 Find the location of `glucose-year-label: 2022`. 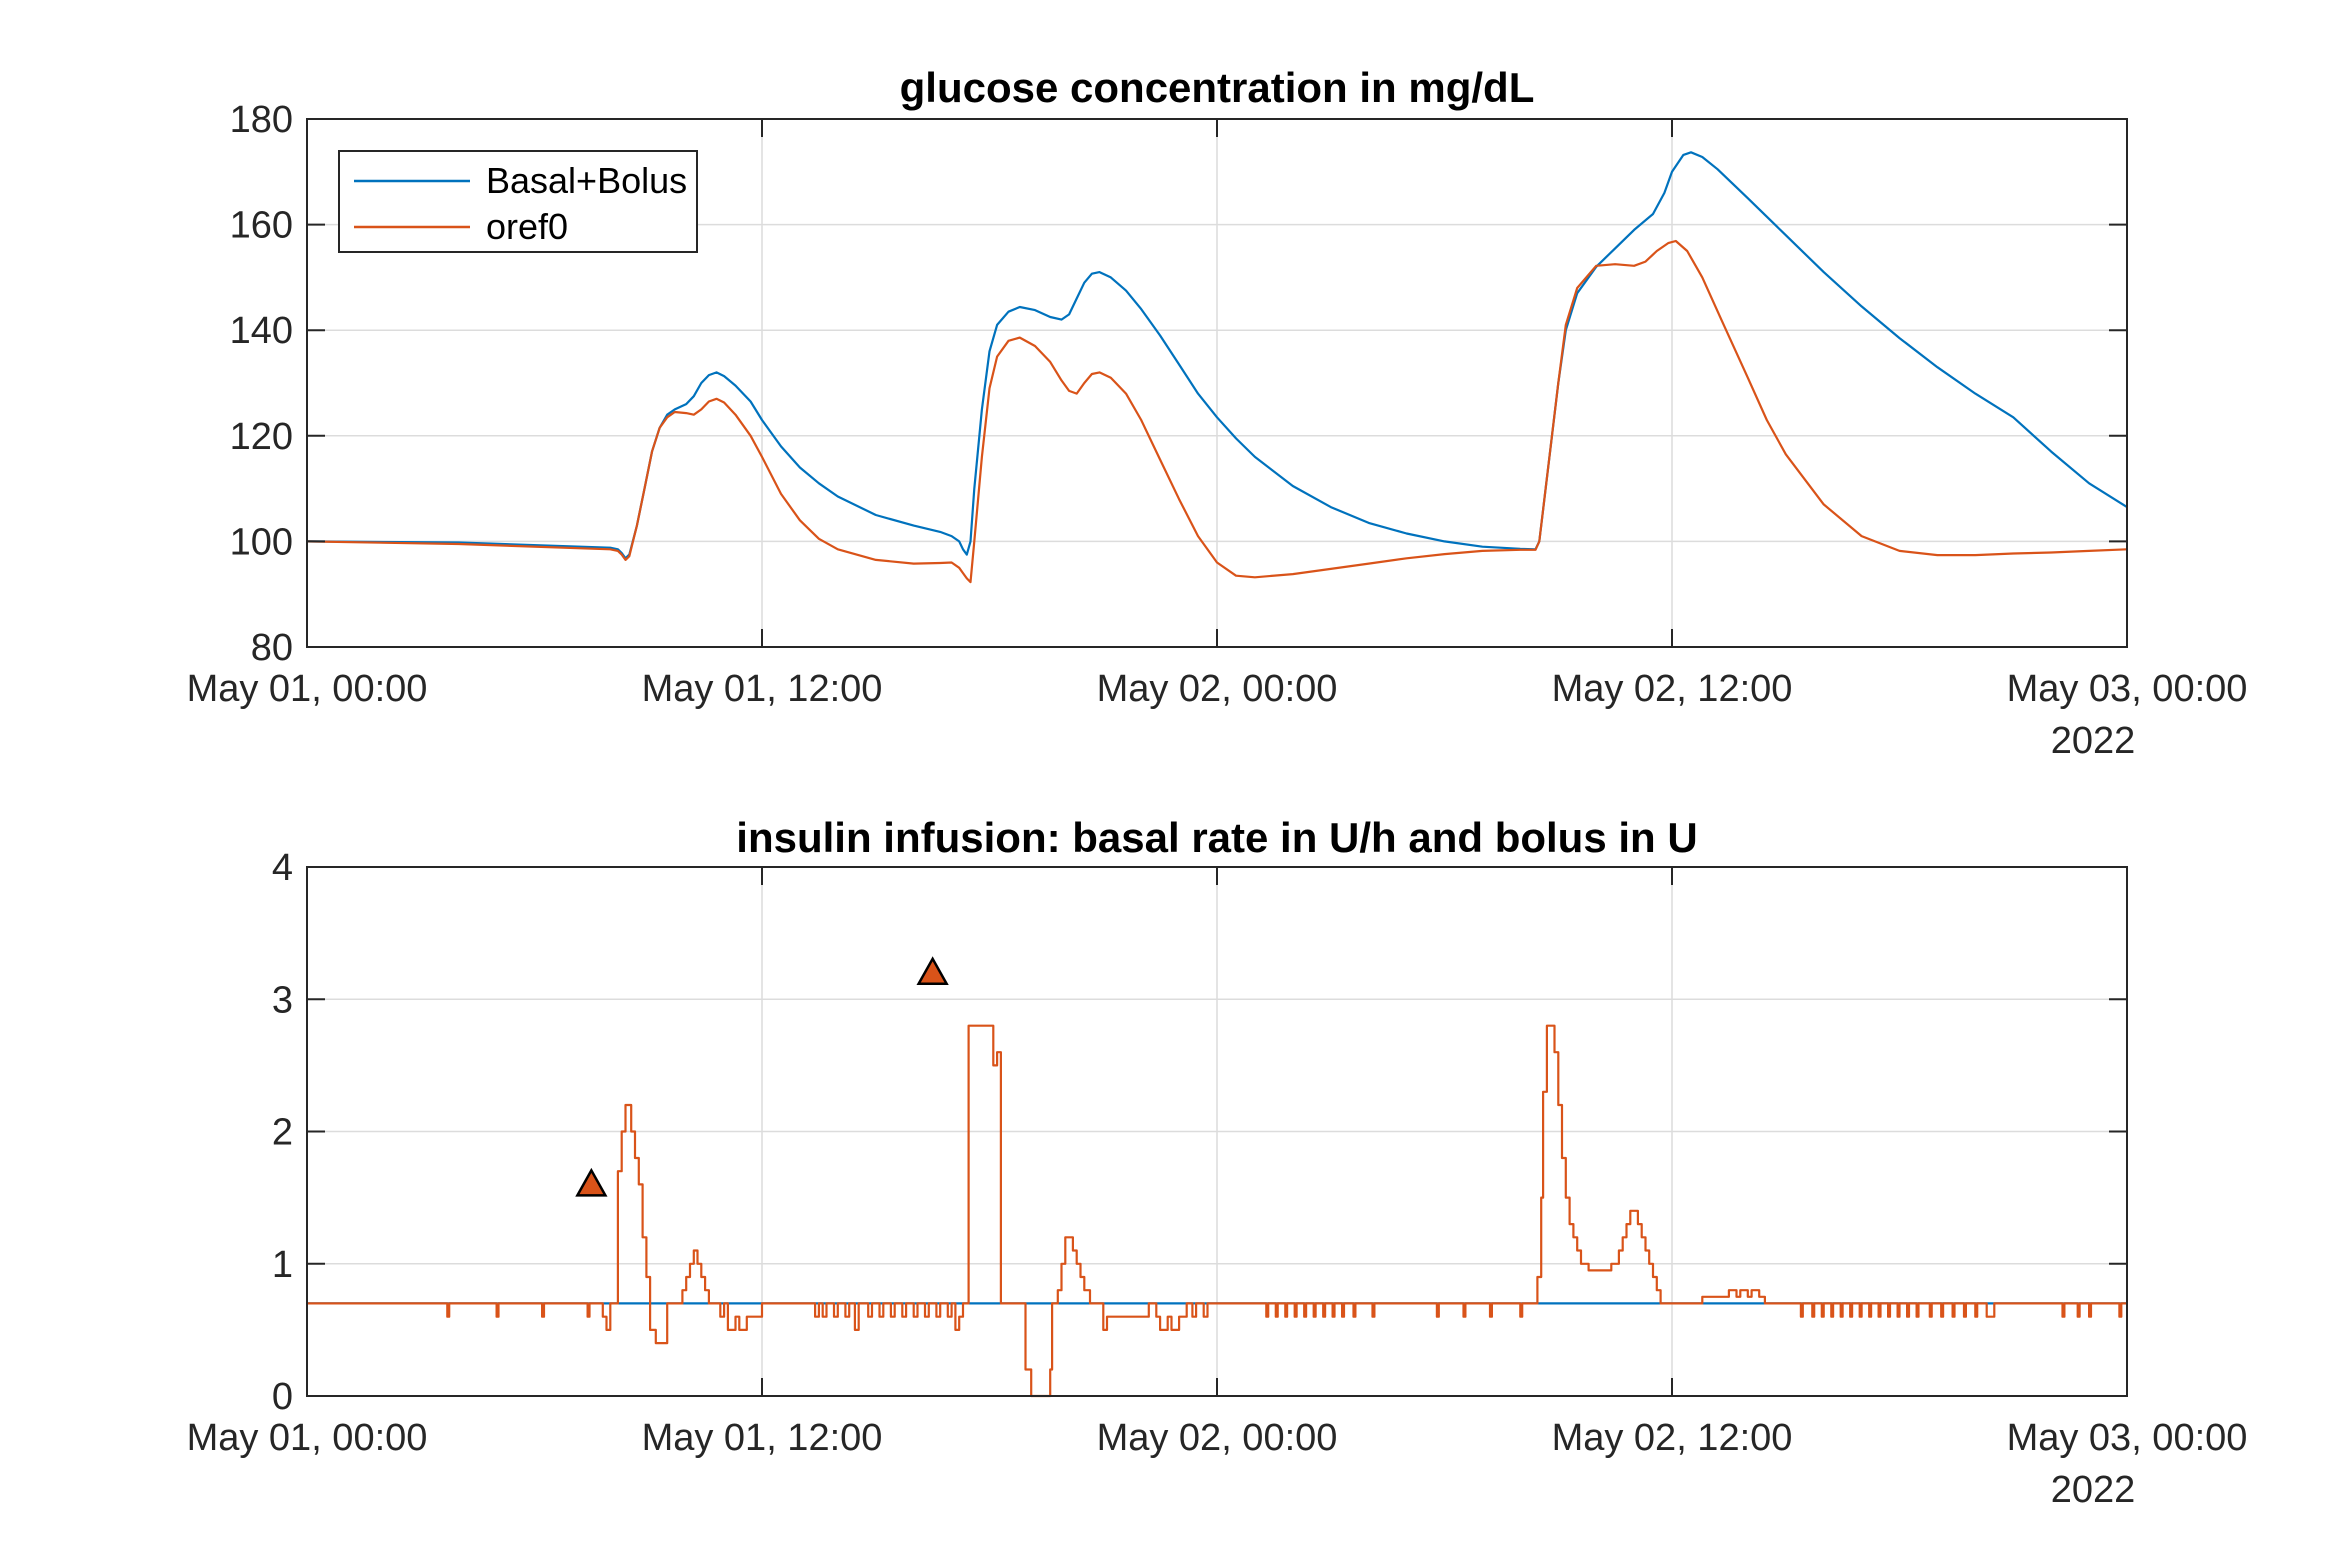

glucose-year-label: 2022 is located at coordinates (2093, 741).